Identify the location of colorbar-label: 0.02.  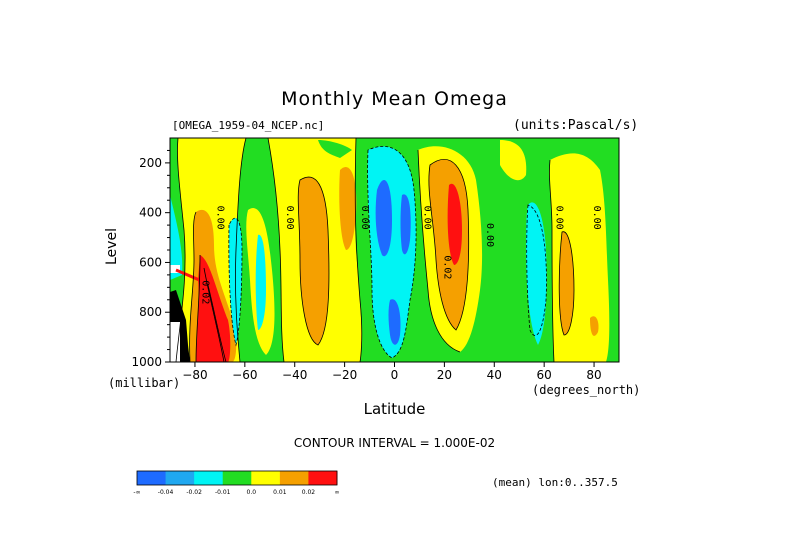
(309, 492).